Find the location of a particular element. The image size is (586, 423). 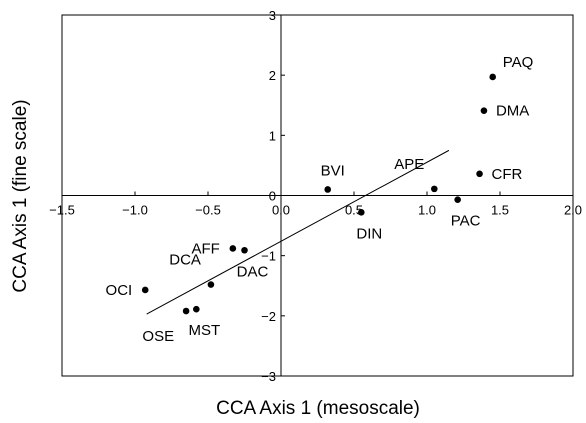

x-tick-label: 1.5 is located at coordinates (500, 210).